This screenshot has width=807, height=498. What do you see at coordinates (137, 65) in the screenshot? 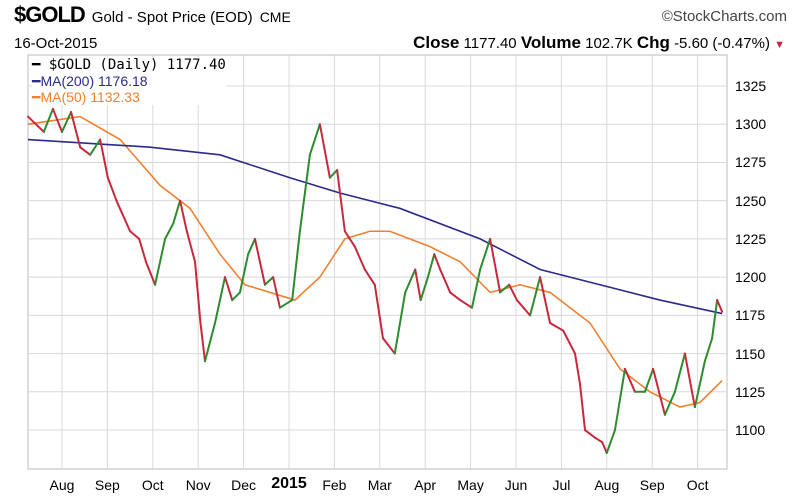
I see `legend-price: $GOLD (Daily) 1177.40` at bounding box center [137, 65].